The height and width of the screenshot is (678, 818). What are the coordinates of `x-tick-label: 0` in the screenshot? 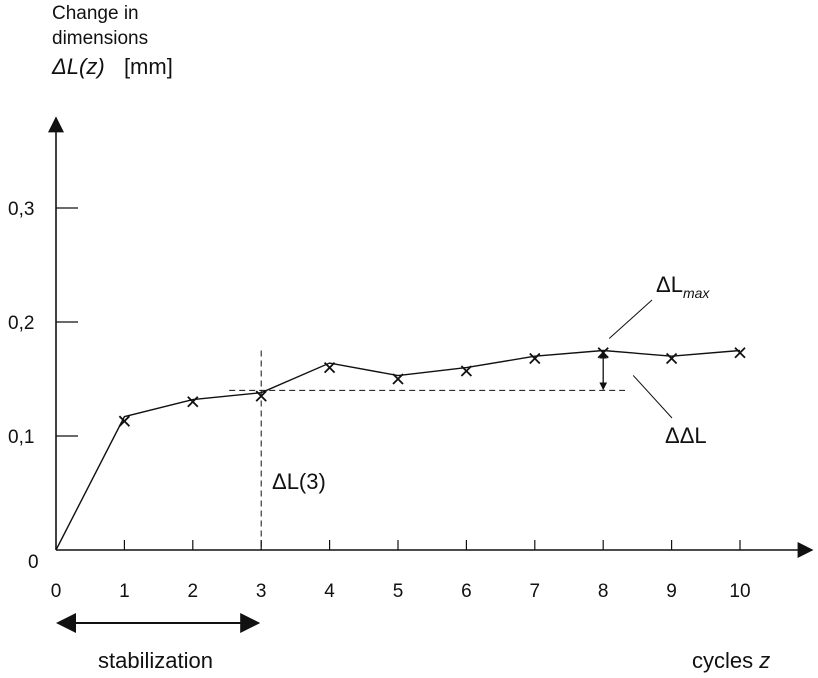 It's located at (56, 591).